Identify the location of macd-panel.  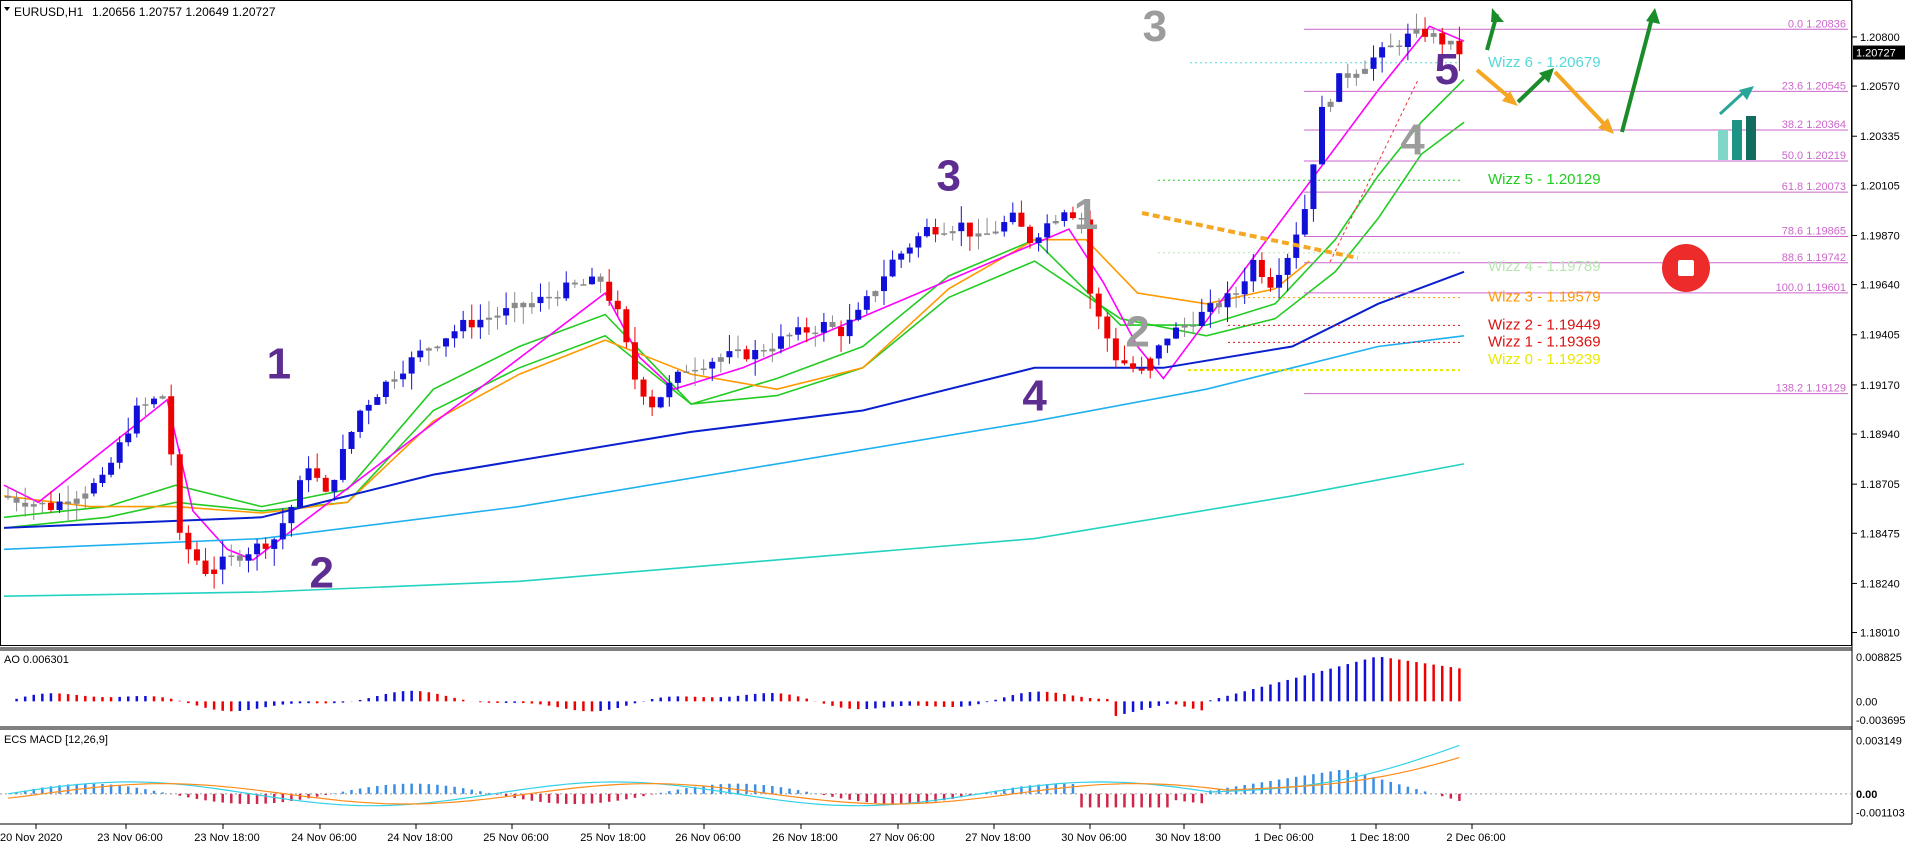
(926, 776).